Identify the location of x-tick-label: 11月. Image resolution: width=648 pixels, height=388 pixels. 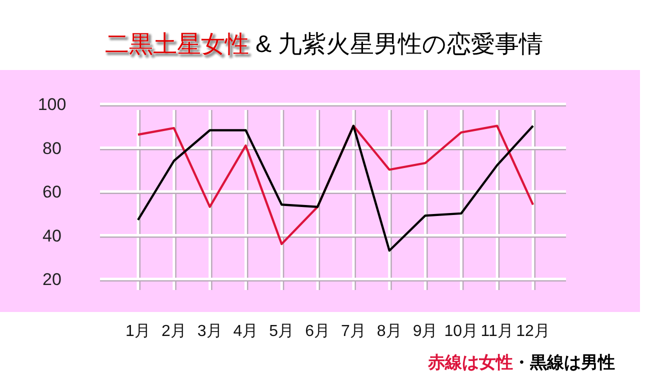
(497, 331).